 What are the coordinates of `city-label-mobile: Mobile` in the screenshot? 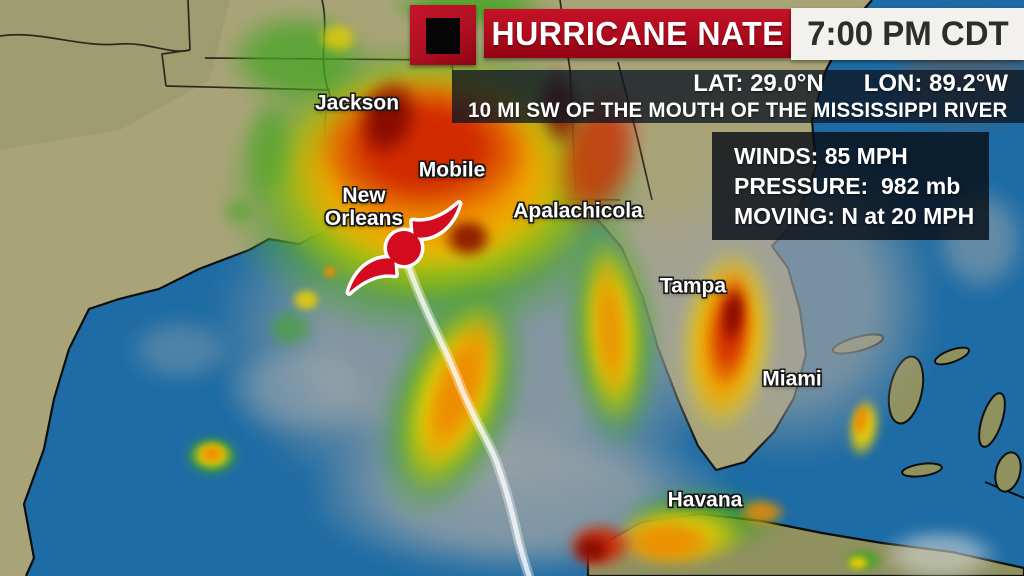 It's located at (452, 170).